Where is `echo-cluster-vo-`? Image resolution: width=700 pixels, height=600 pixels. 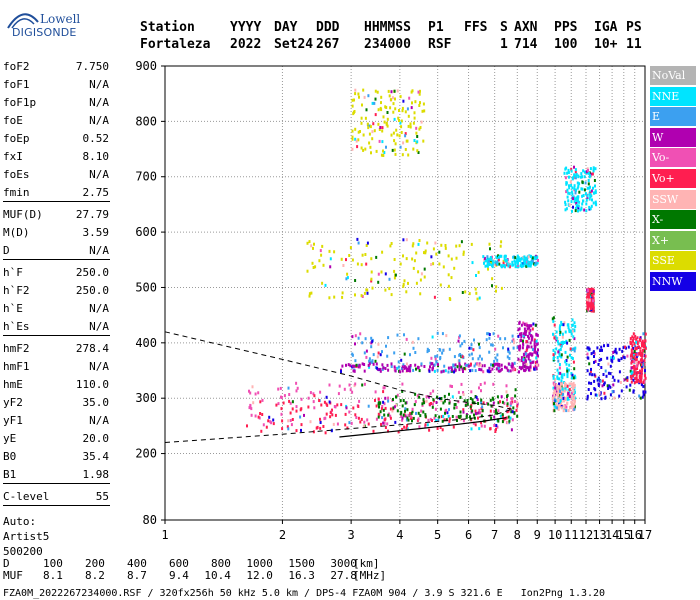
echo-cluster-vo- is located at coordinates (590, 300).